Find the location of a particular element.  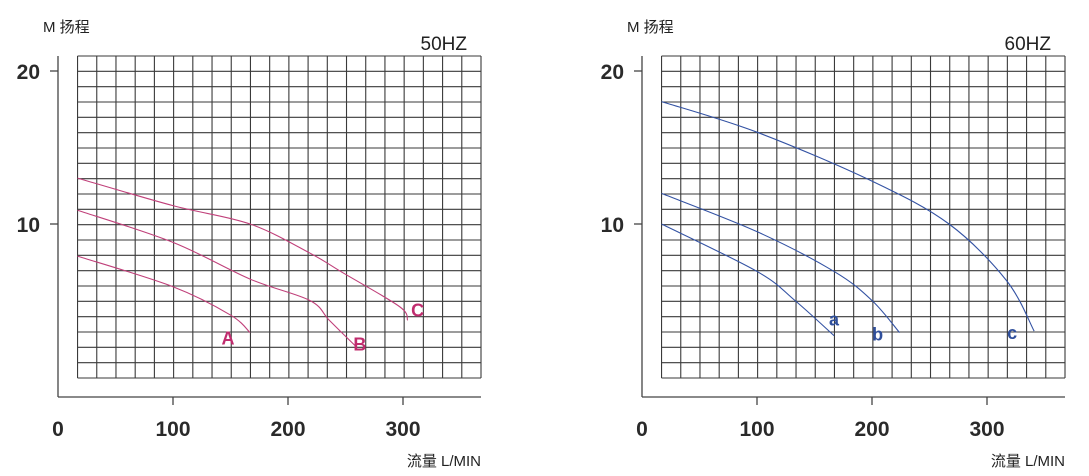

curve-label-b: b is located at coordinates (877, 335).